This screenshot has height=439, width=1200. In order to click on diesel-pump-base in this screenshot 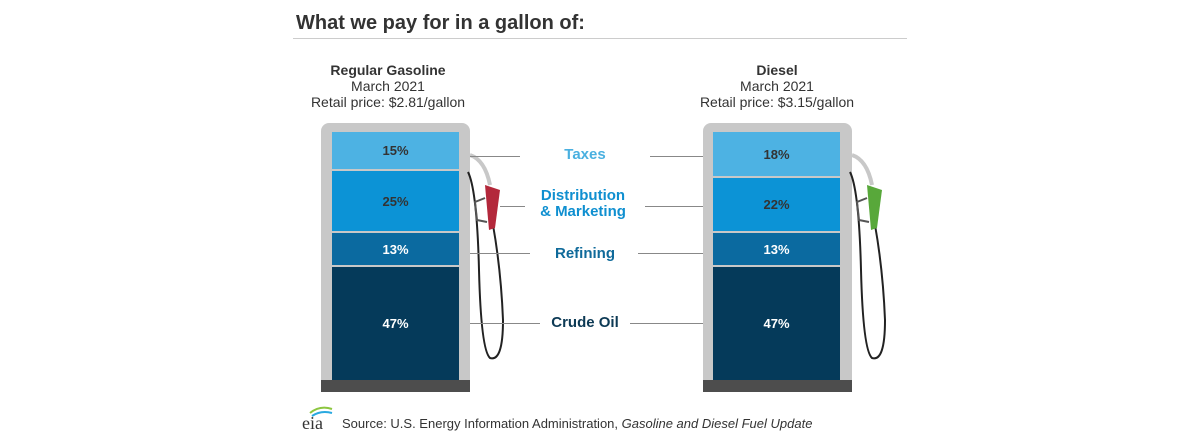, I will do `click(777, 386)`.